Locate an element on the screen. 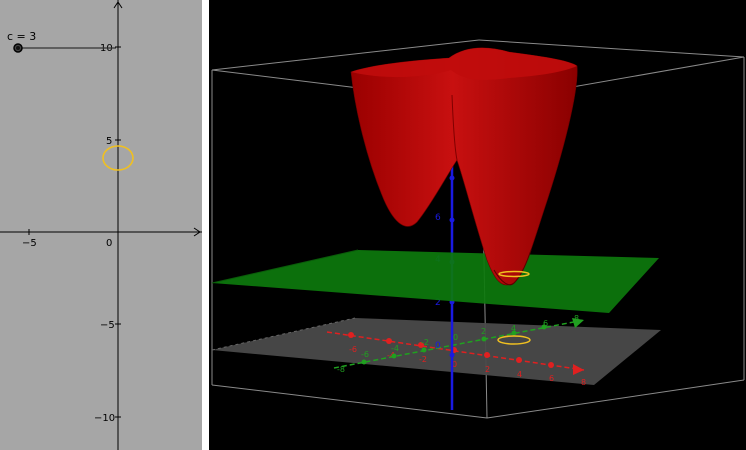 This screenshot has height=450, width=746. x-axis-tick-label: 2 is located at coordinates (487, 369).